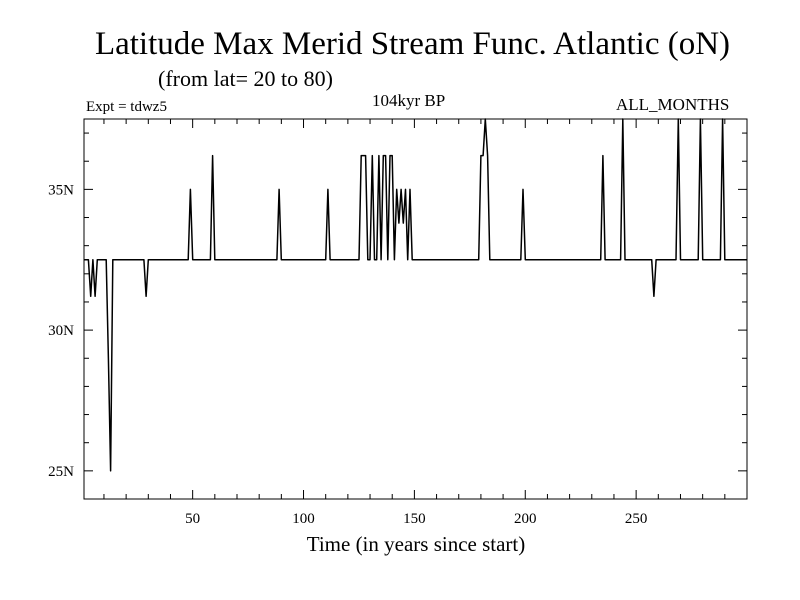 The height and width of the screenshot is (600, 800). I want to click on y-tick-label: 35N, so click(61, 190).